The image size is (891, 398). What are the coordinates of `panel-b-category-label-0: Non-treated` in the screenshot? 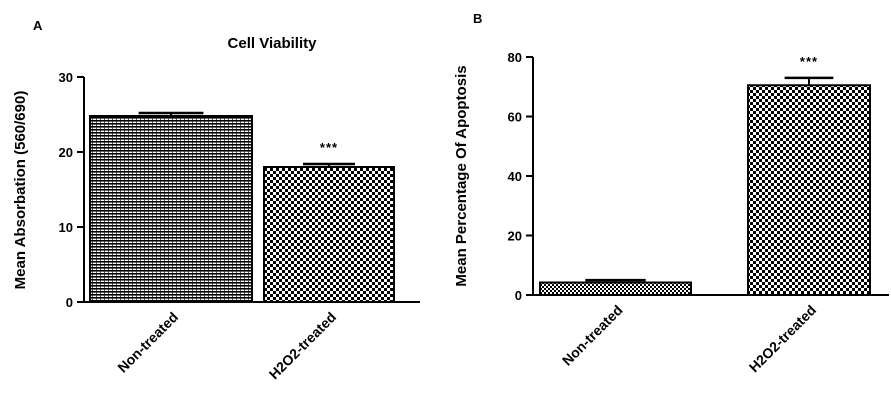 It's located at (592, 335).